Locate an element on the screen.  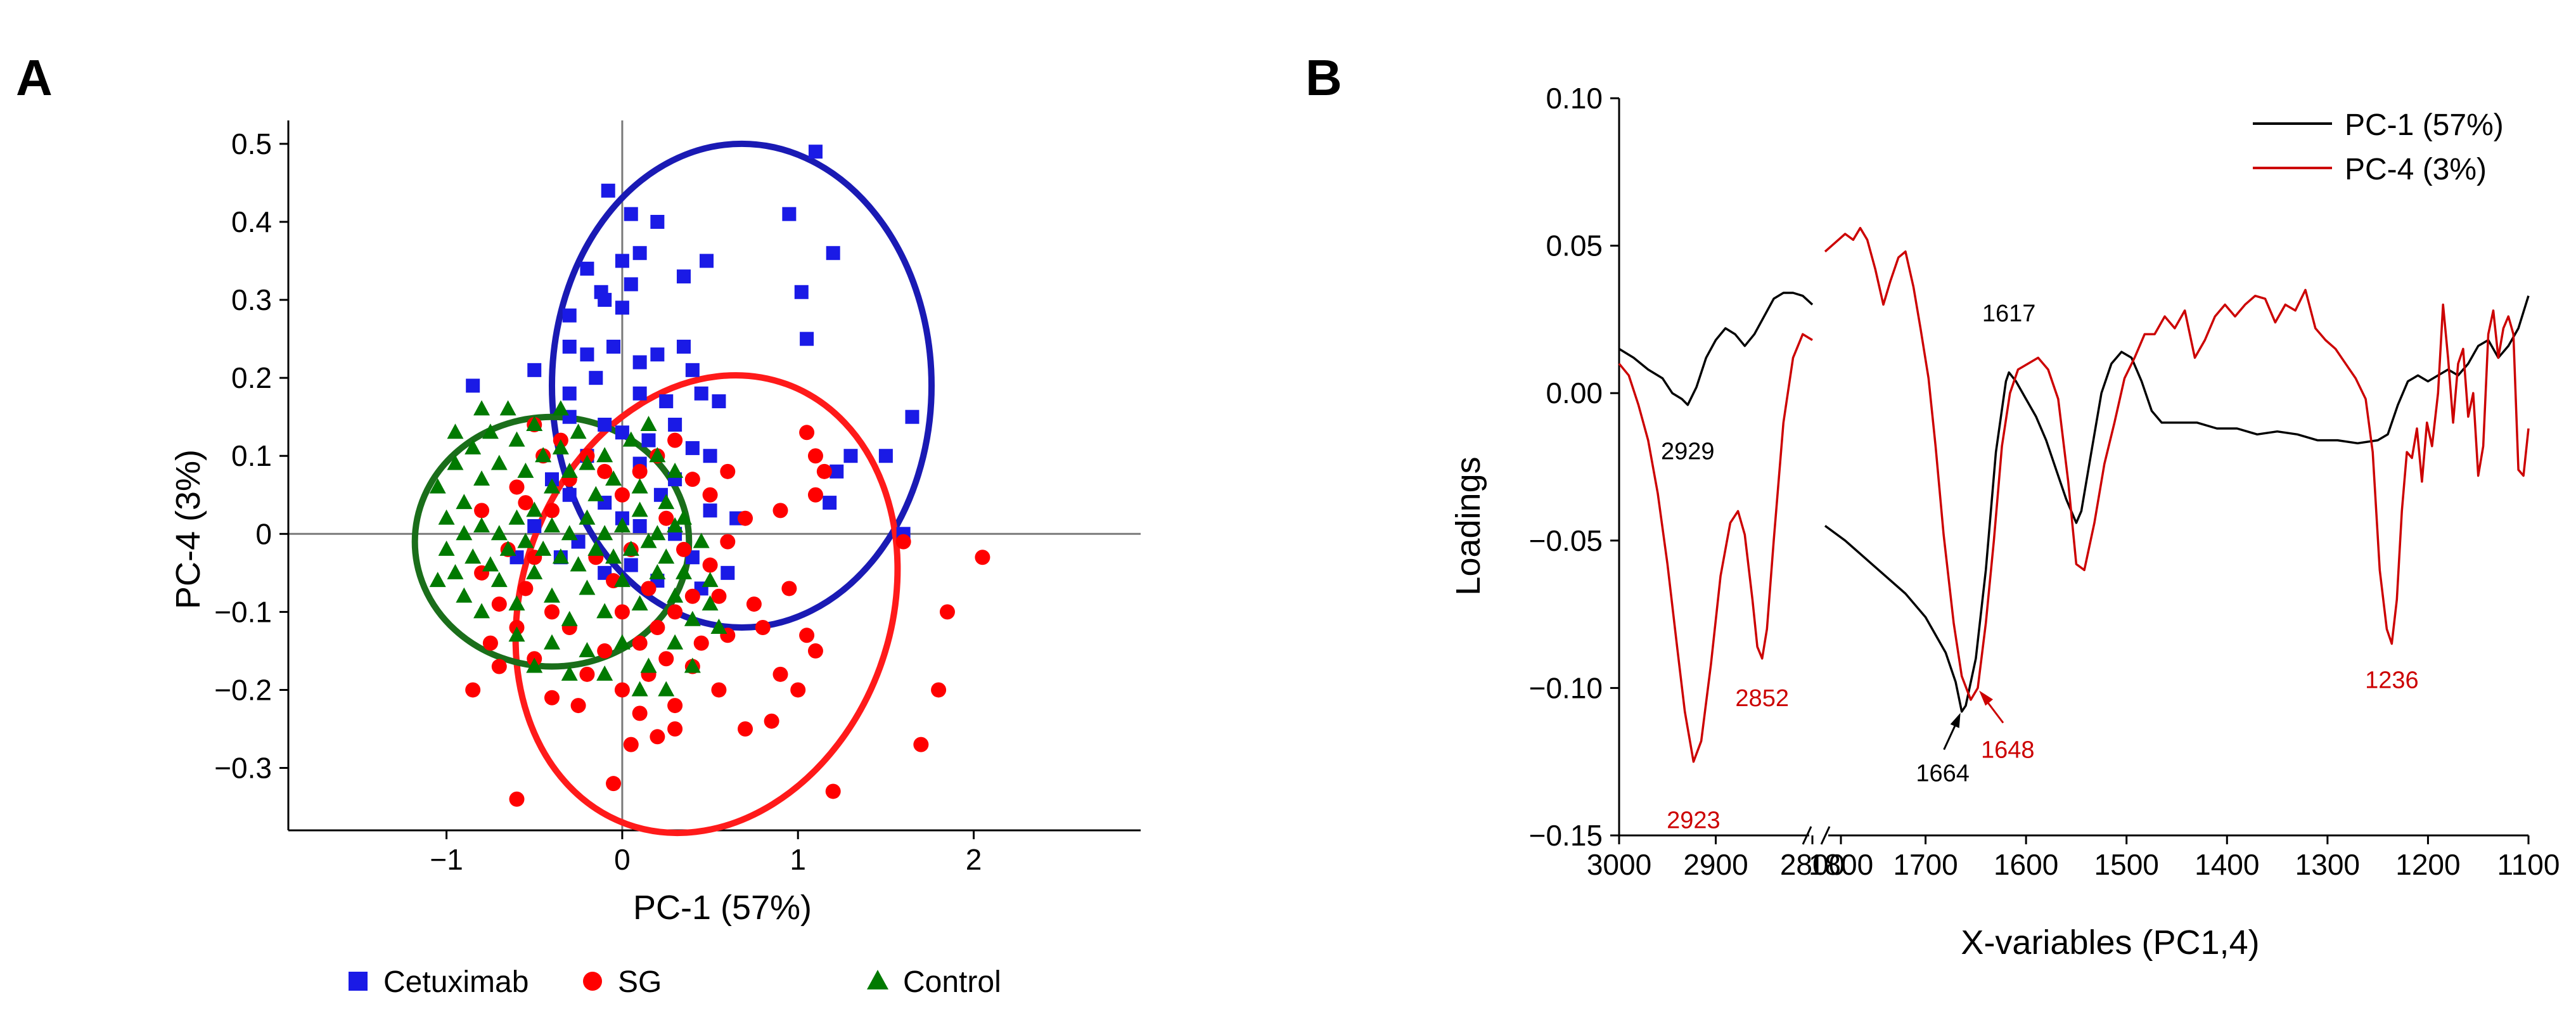
y-tick-label: −0.2 is located at coordinates (243, 689).